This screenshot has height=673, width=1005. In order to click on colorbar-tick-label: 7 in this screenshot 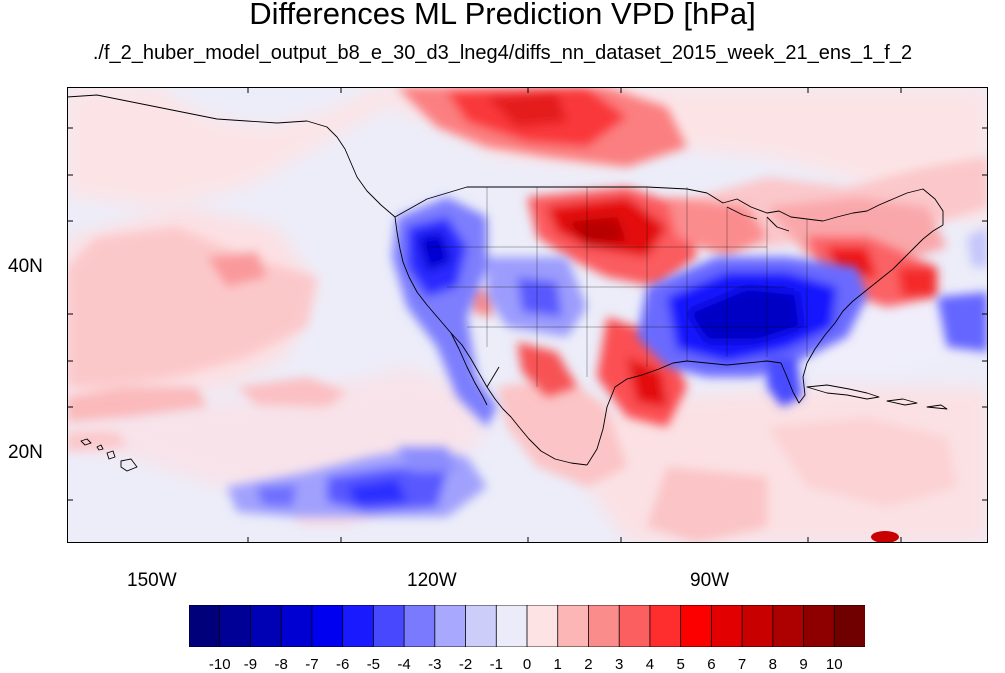, I will do `click(742, 664)`.